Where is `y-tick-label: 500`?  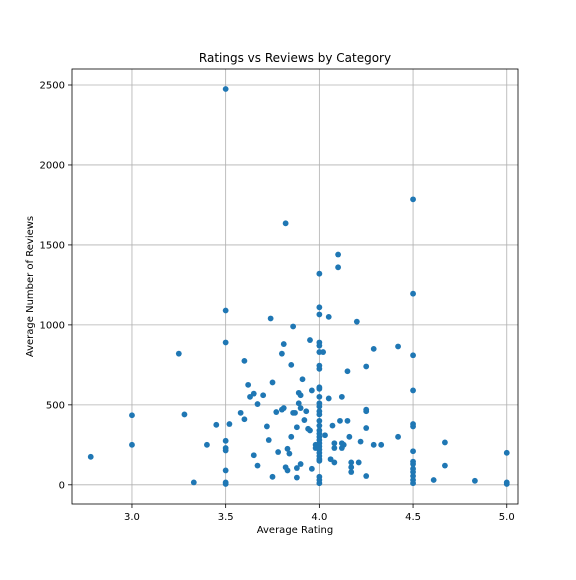 y-tick-label: 500 is located at coordinates (55, 405).